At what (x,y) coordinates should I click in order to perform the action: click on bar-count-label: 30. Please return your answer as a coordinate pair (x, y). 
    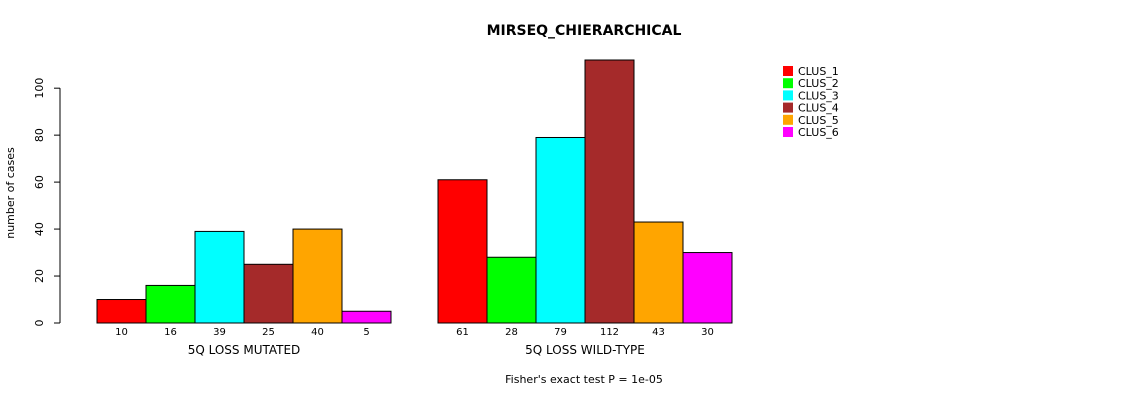
    Looking at the image, I should click on (707, 332).